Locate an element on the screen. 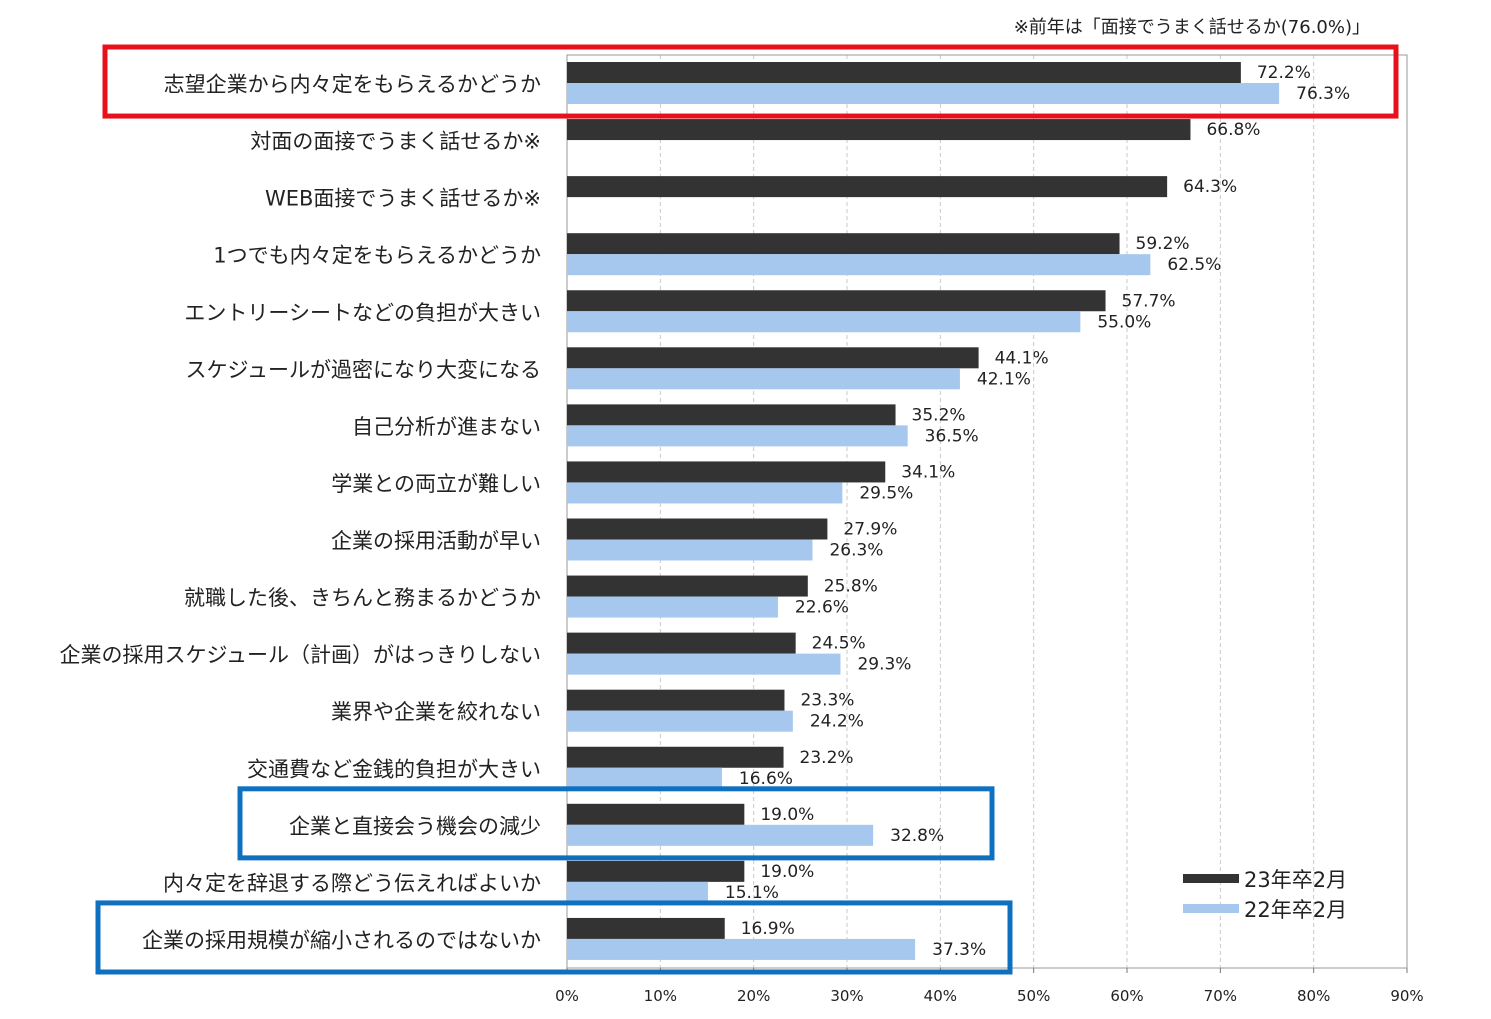 This screenshot has height=1019, width=1491. value-label: 26.3% is located at coordinates (856, 551).